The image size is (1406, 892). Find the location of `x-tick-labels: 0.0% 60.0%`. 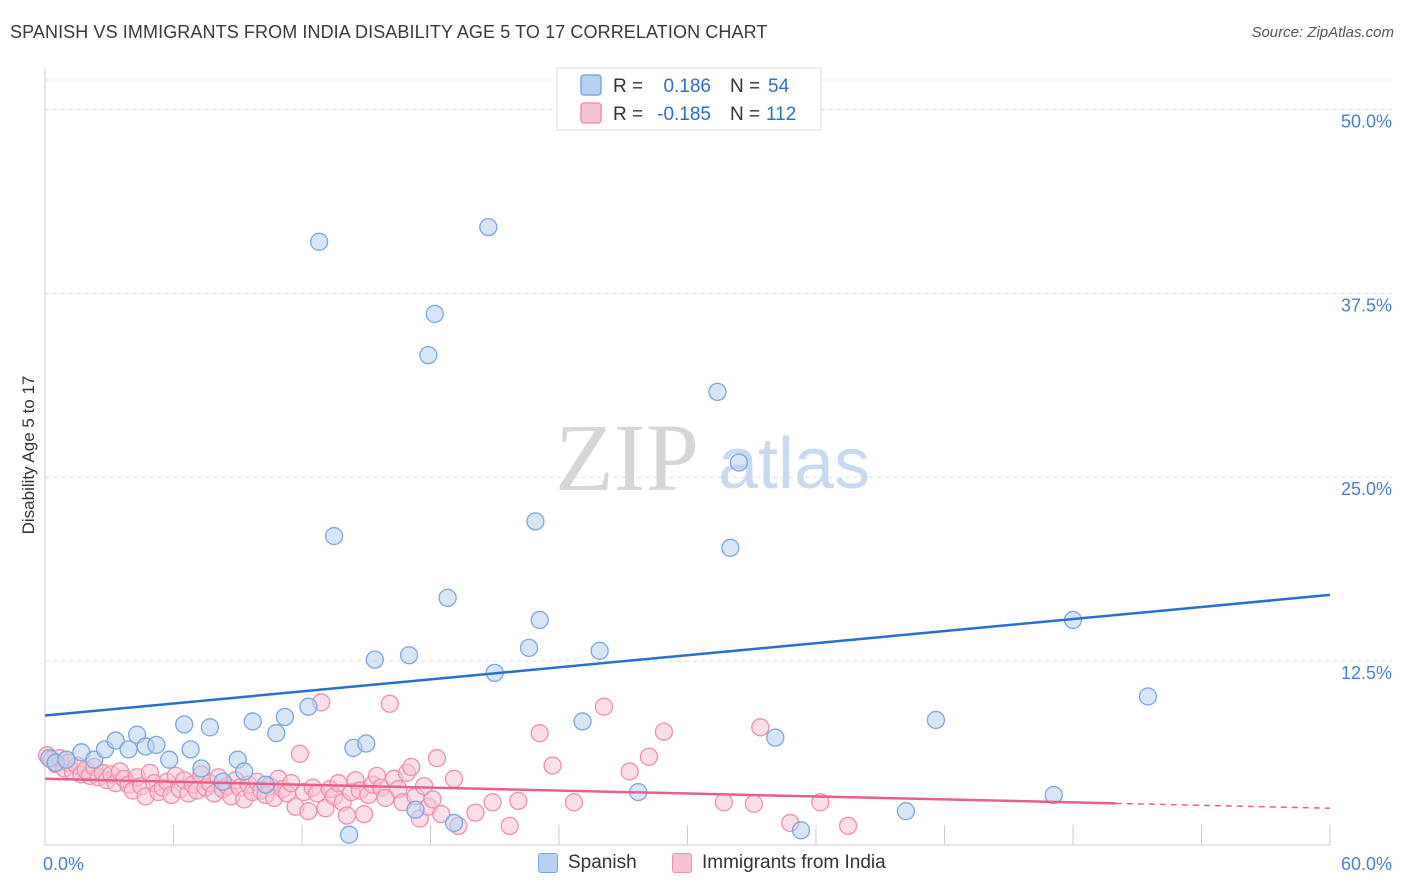

x-tick-labels: 0.0% 60.0% is located at coordinates (717, 864).